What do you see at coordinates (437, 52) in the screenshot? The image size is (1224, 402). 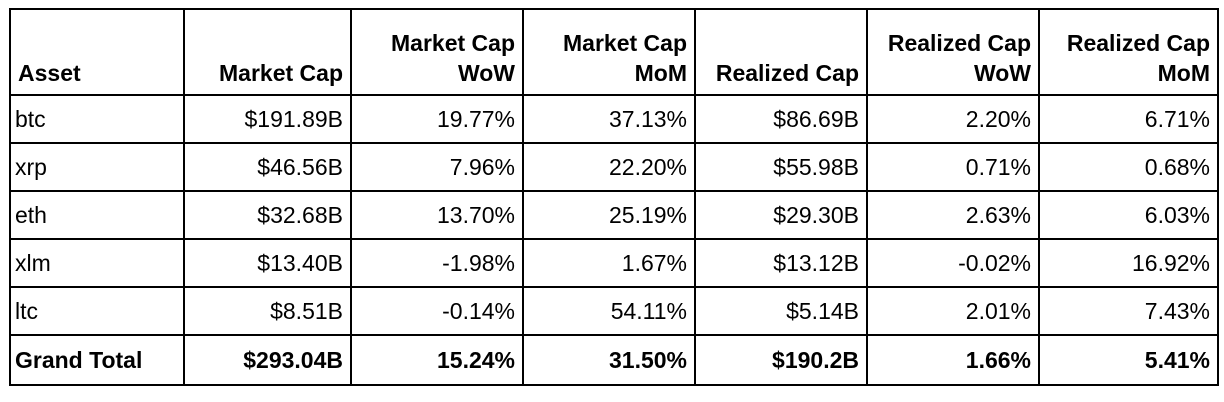 I see `header-market-cap-wow: Market Cap WoW` at bounding box center [437, 52].